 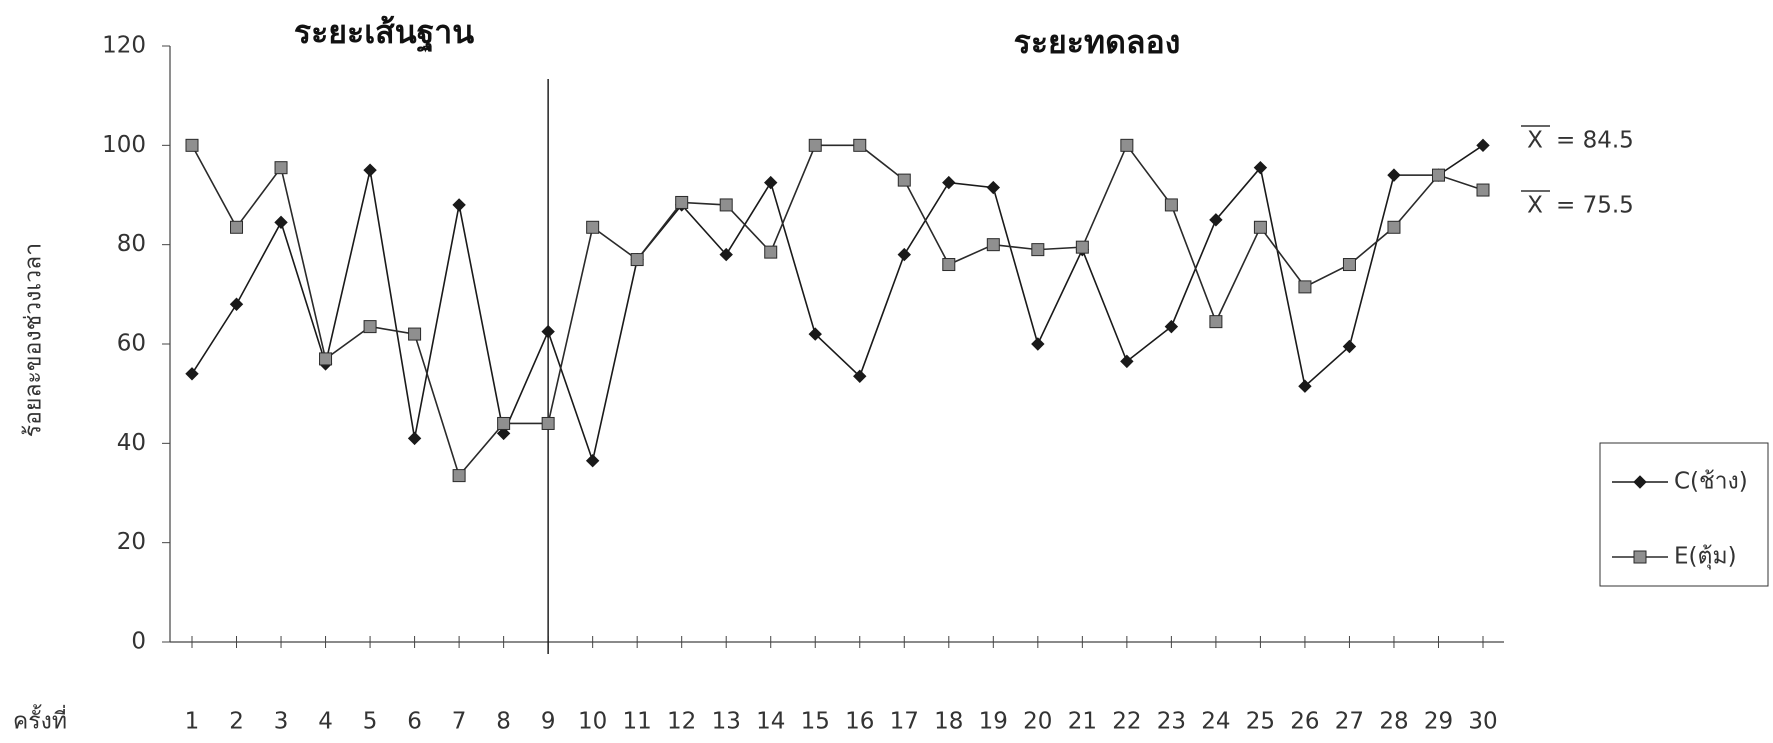 I want to click on x-tick-label: 3, so click(x=281, y=722).